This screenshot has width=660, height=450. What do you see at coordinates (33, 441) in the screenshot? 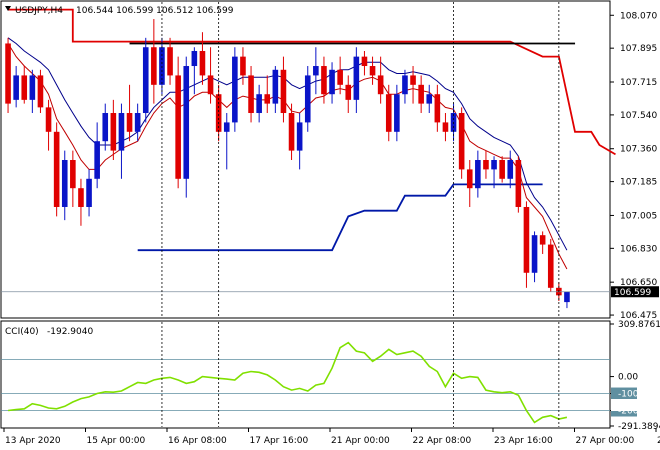
I see `time-tick-label: 13 Apr 2020` at bounding box center [33, 441].